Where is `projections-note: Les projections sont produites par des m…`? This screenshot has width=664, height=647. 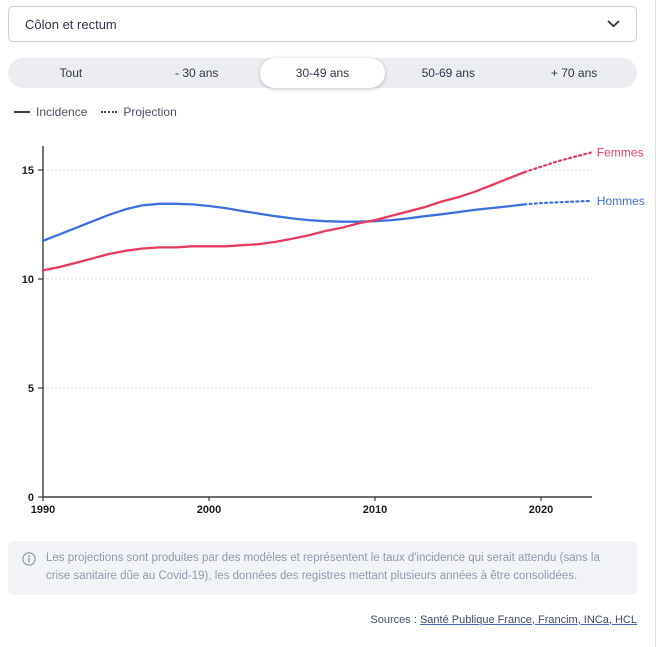
projections-note: Les projections sont produites par des m… is located at coordinates (322, 568).